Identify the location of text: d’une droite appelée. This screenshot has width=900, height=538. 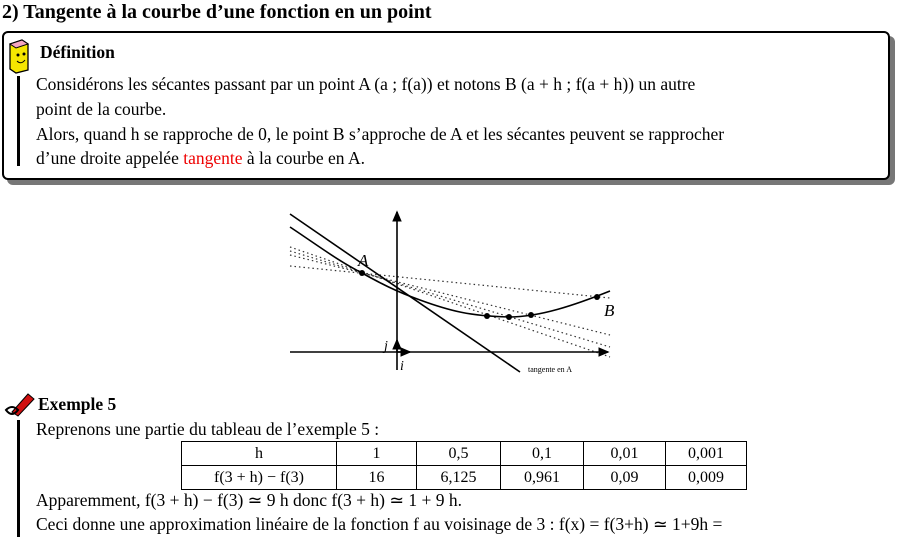
(110, 158).